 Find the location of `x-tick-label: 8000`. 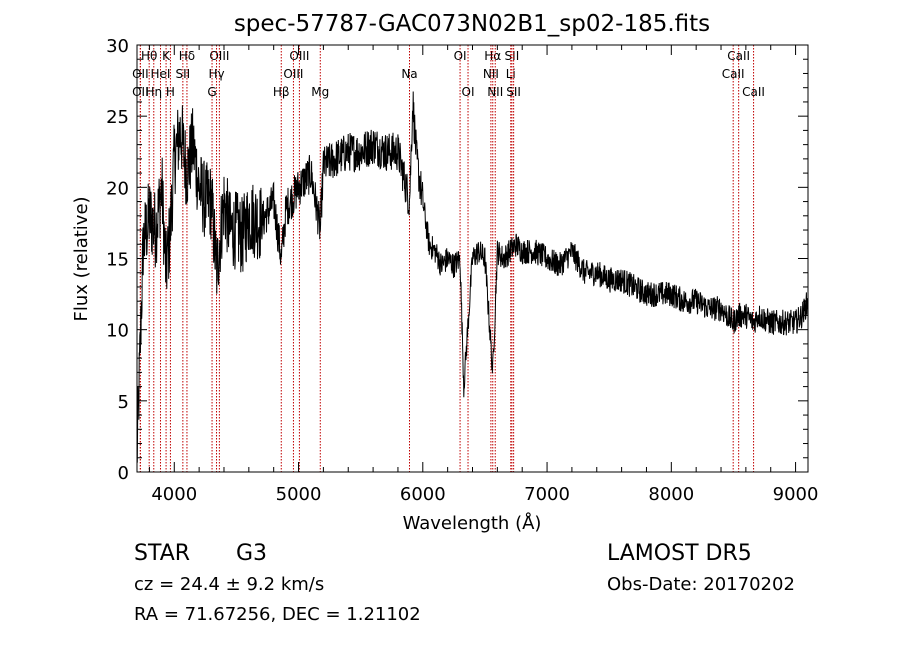

x-tick-label: 8000 is located at coordinates (671, 494).